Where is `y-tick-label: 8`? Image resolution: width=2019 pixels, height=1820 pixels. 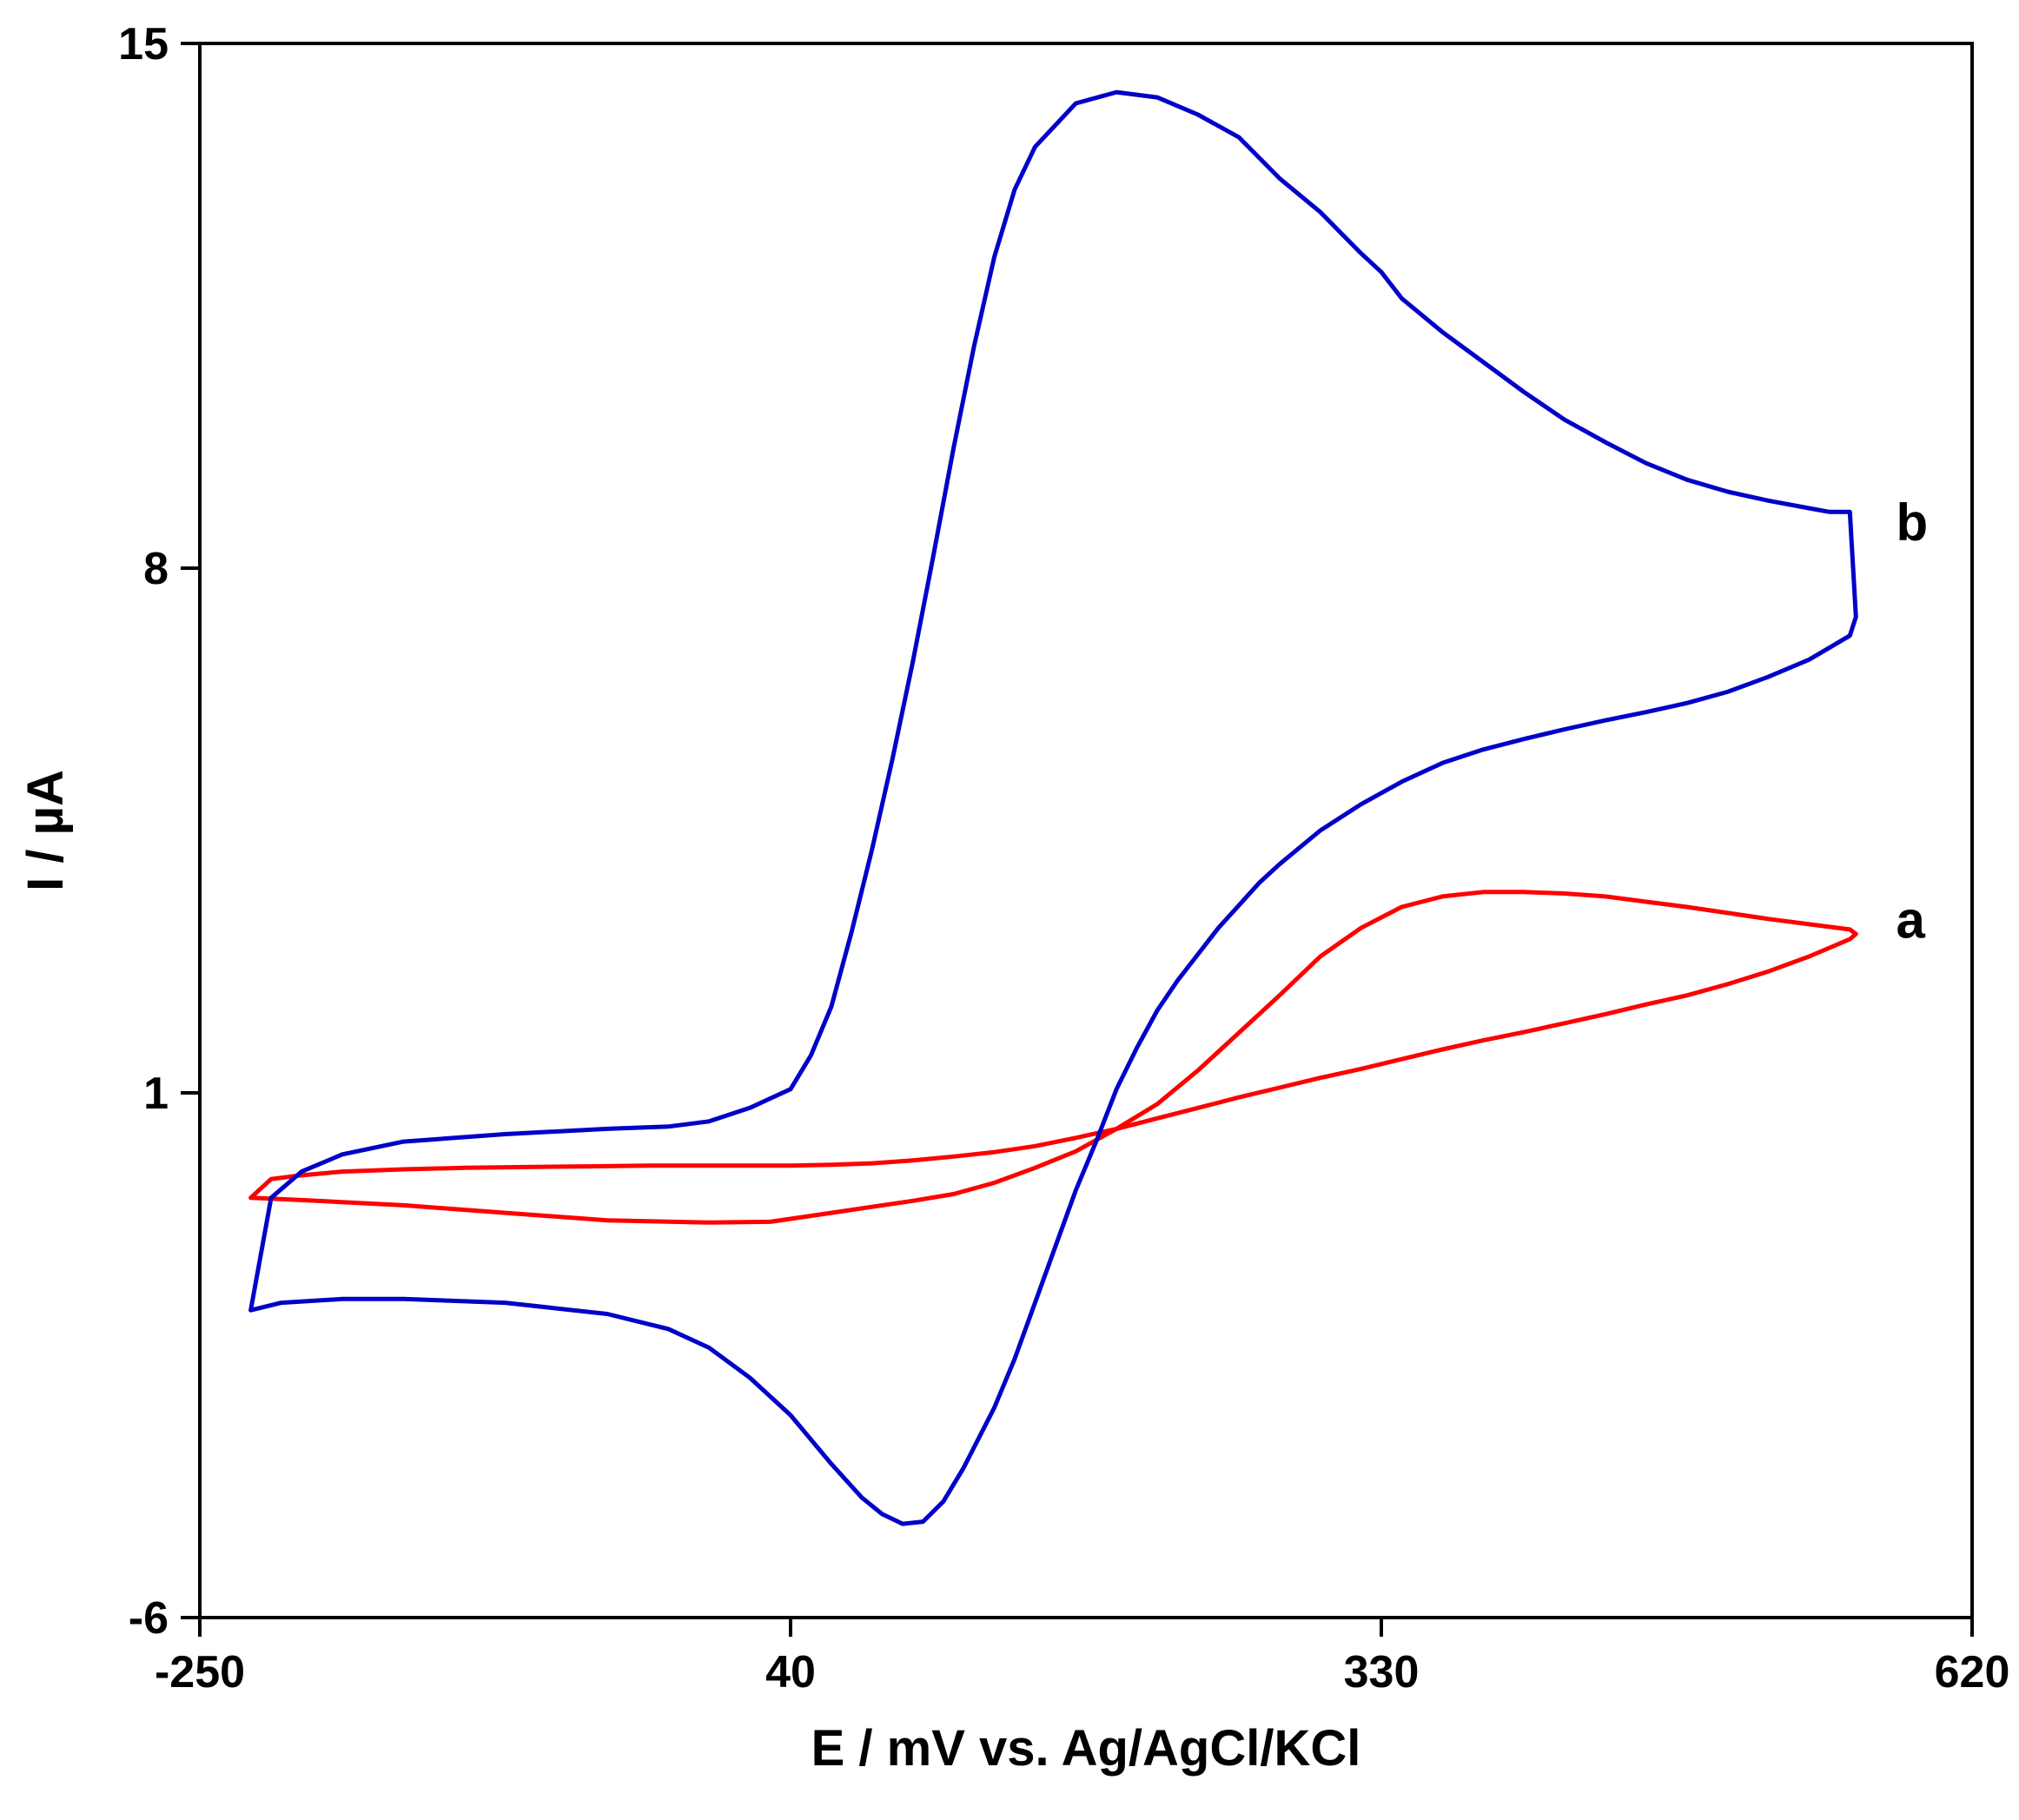
y-tick-label: 8 is located at coordinates (156, 569).